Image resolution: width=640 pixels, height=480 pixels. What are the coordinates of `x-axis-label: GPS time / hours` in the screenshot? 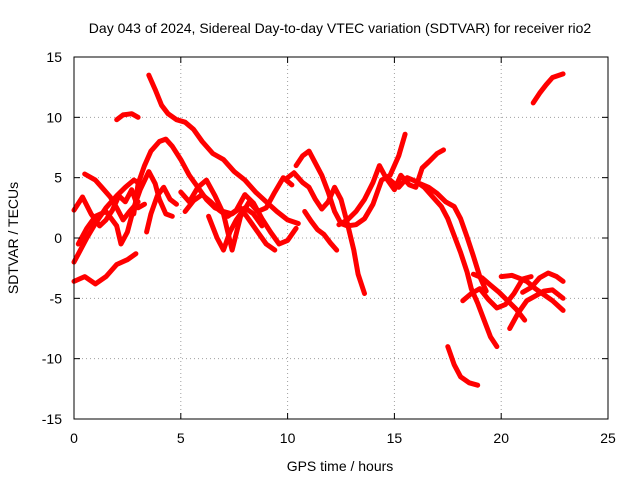 It's located at (340, 466).